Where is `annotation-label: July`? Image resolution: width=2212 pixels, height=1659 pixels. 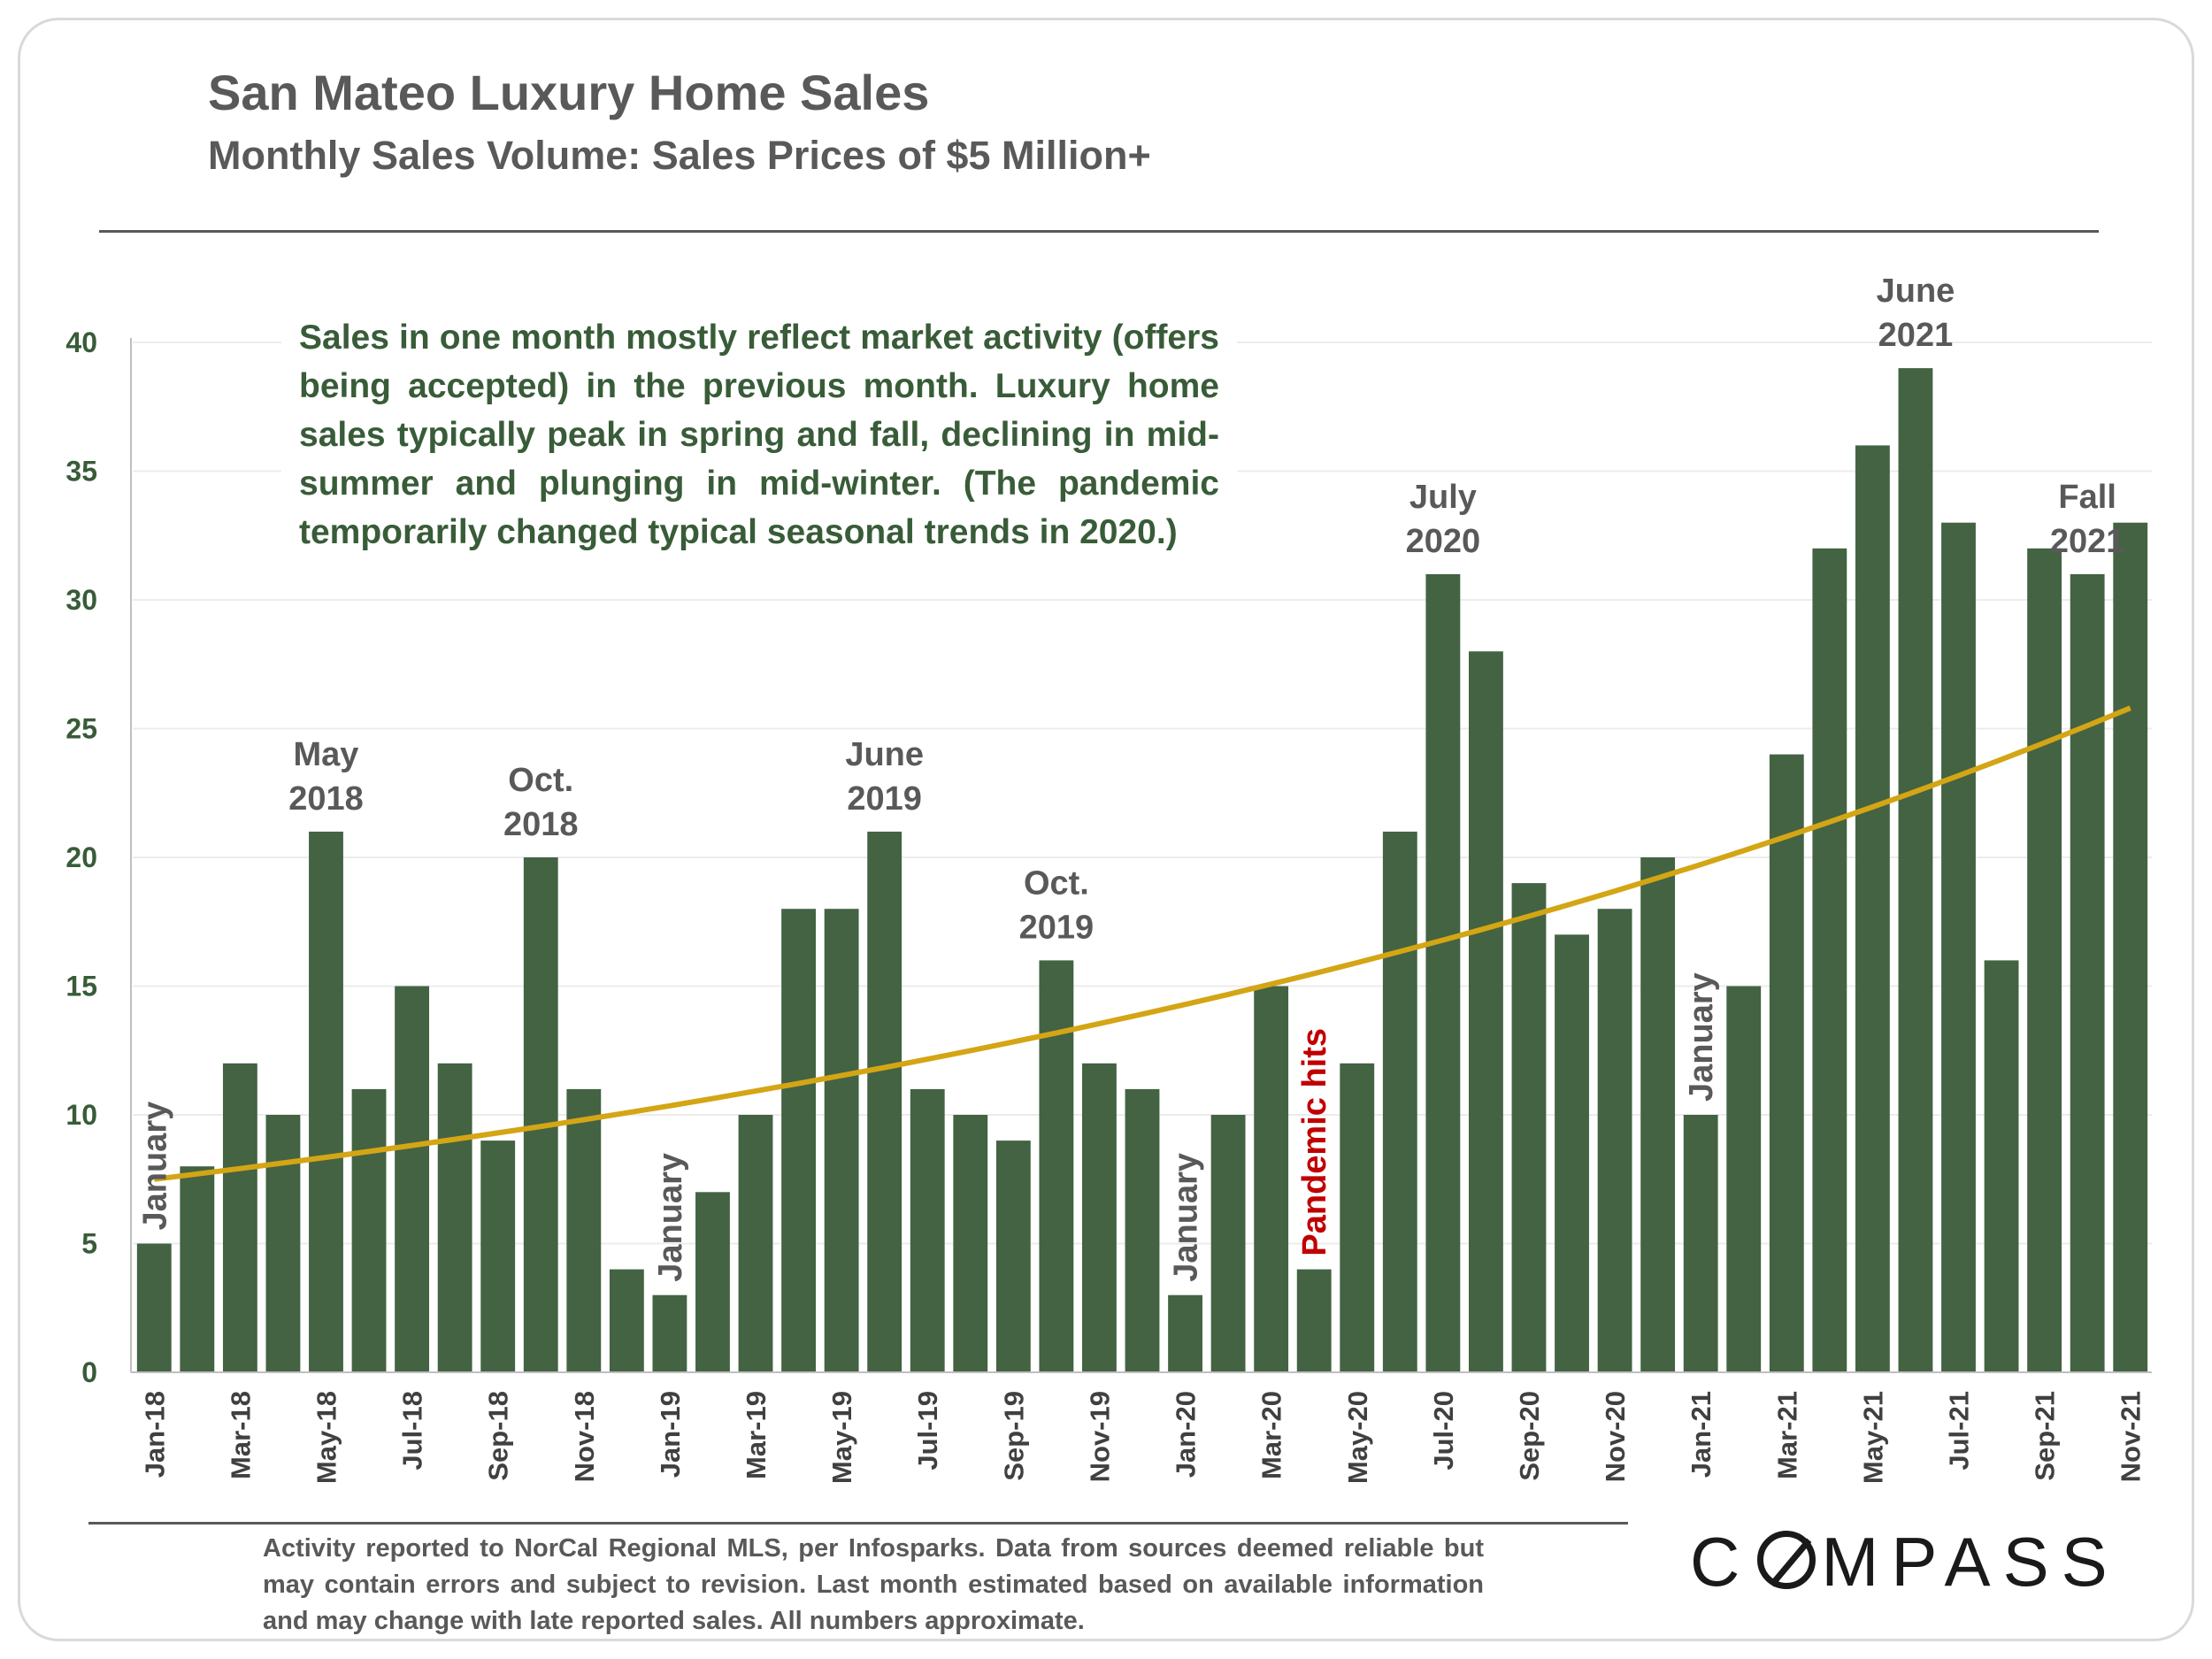
annotation-label: July is located at coordinates (1443, 498).